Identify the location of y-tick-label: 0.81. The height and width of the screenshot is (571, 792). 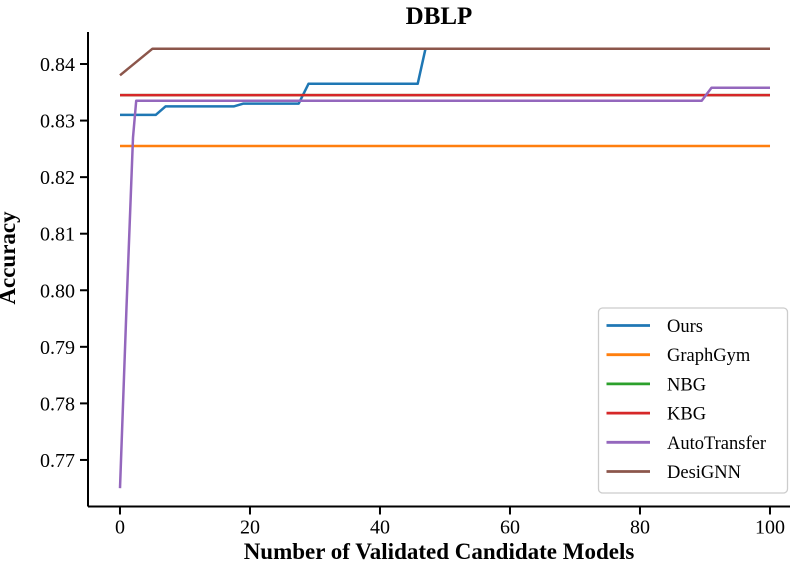
(57, 235).